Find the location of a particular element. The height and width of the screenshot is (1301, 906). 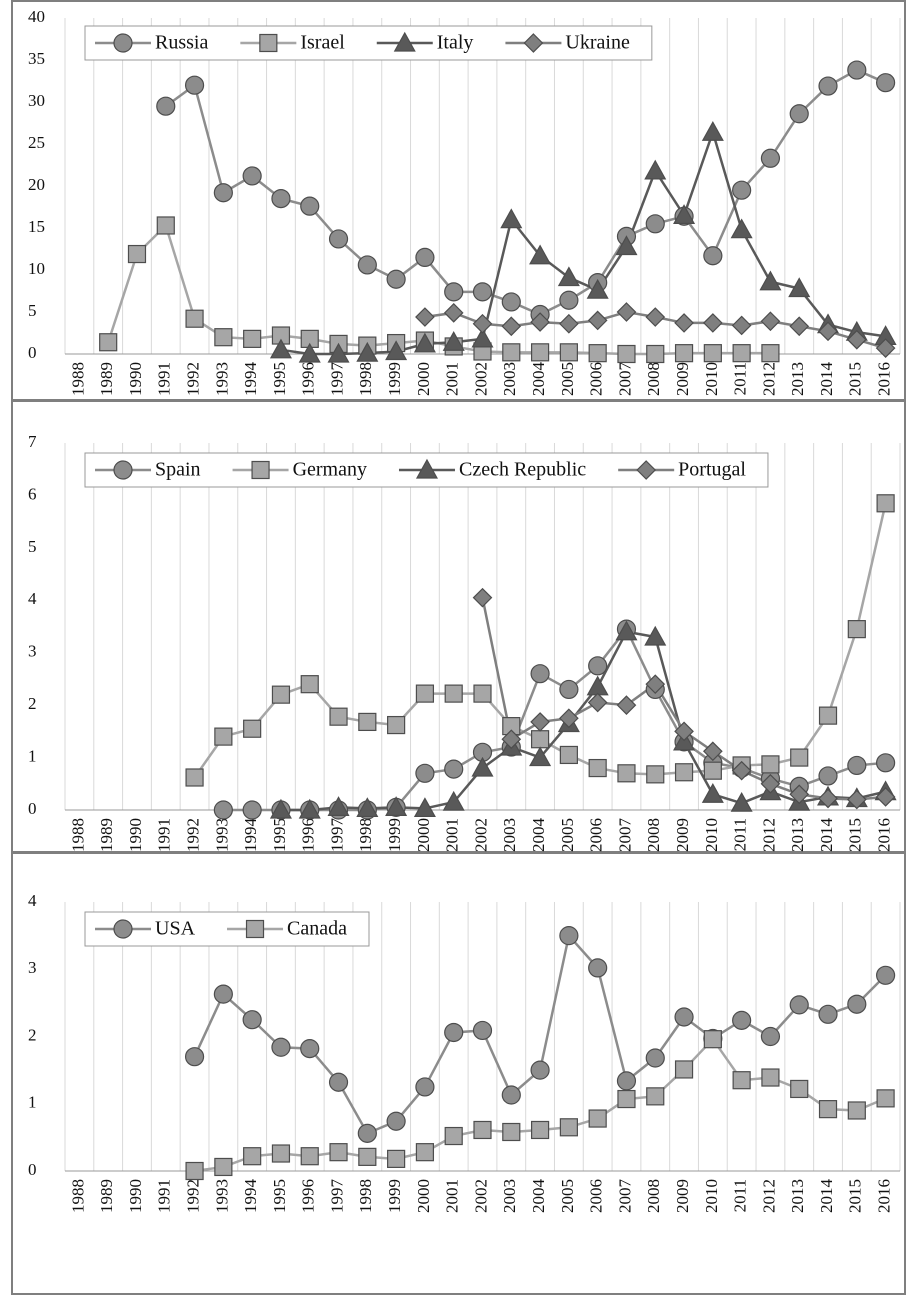

y-tick-label: 15 is located at coordinates (36, 226).